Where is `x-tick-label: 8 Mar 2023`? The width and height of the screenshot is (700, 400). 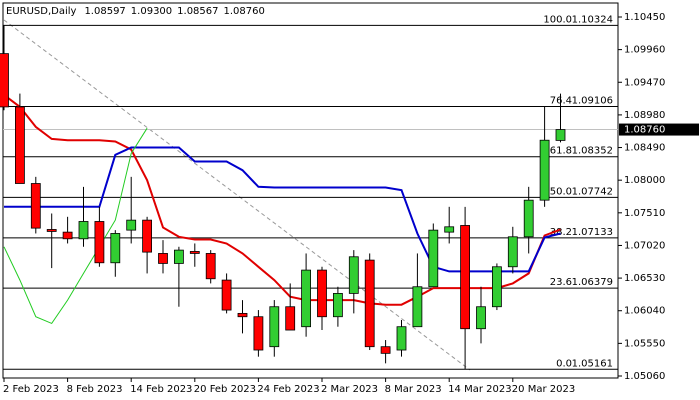 x-tick-label: 8 Mar 2023 is located at coordinates (413, 389).